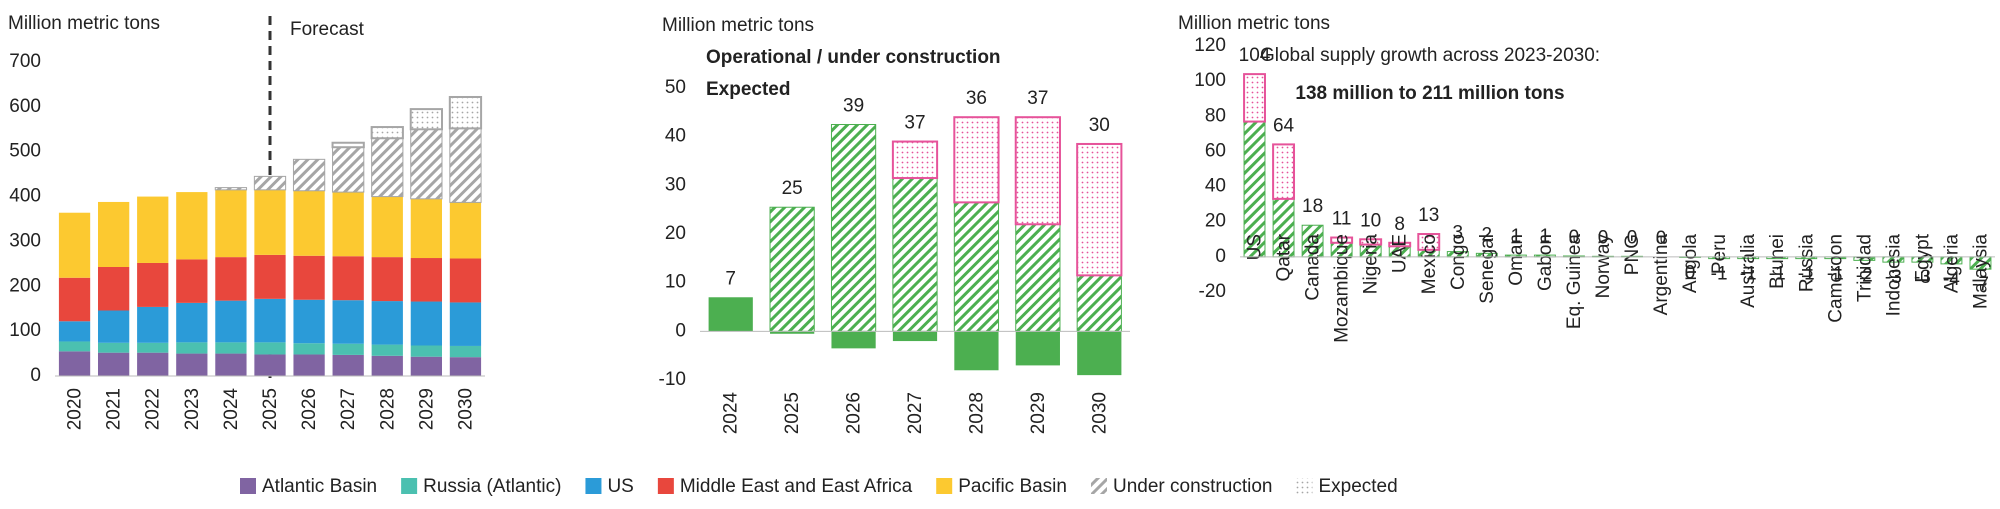 The height and width of the screenshot is (509, 2000). I want to click on legend-label: Middle East and East Africa, so click(796, 486).